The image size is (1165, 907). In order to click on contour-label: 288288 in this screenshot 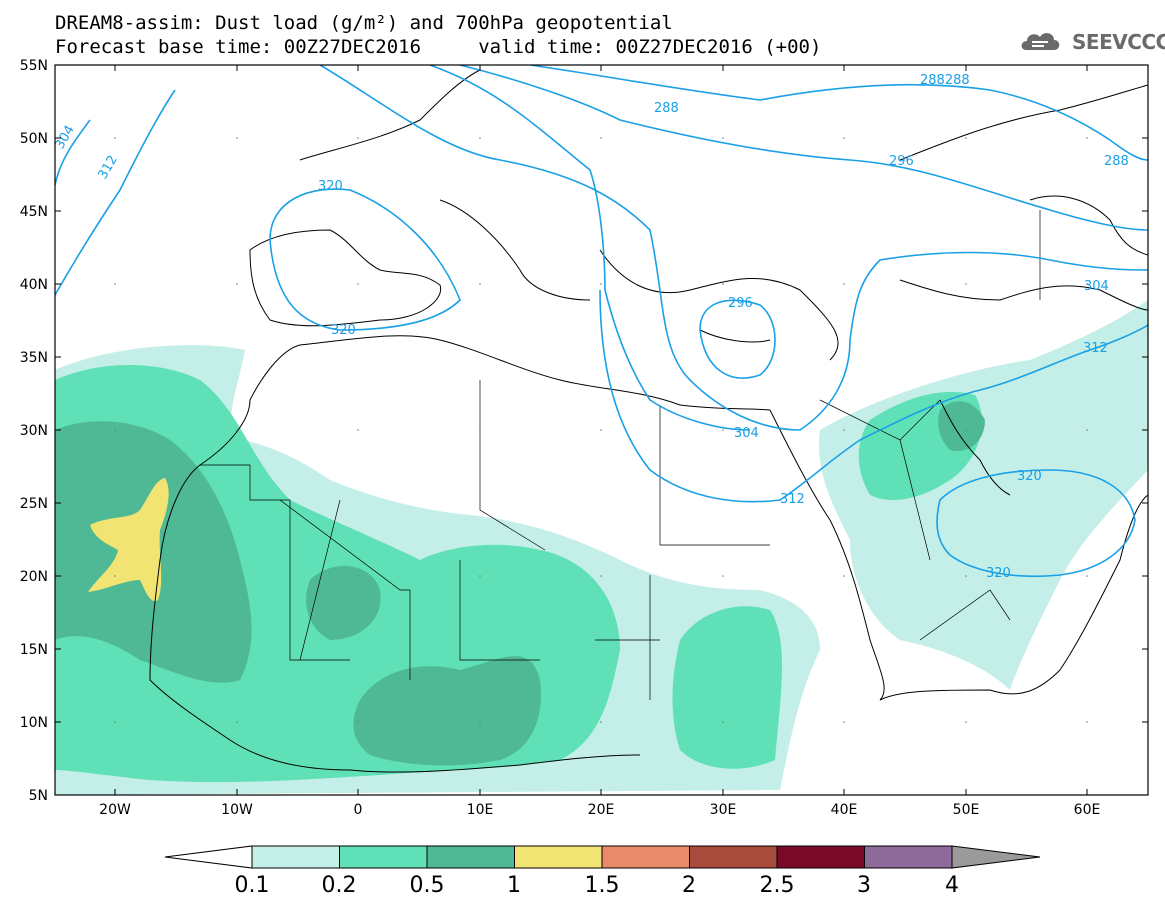, I will do `click(945, 80)`.